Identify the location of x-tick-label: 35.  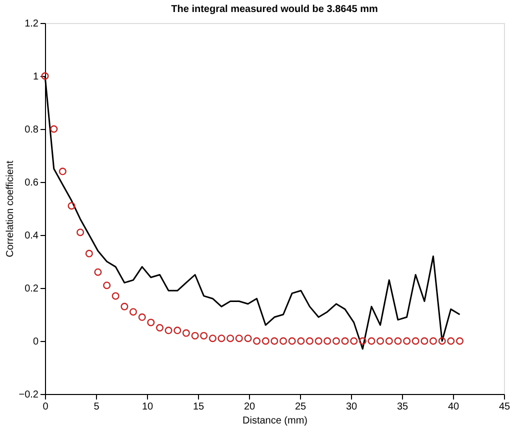
(402, 407).